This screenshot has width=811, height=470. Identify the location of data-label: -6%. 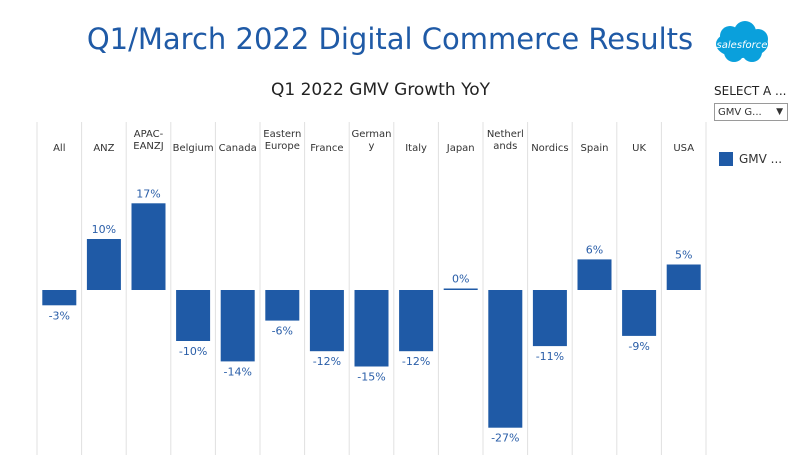
(282, 331).